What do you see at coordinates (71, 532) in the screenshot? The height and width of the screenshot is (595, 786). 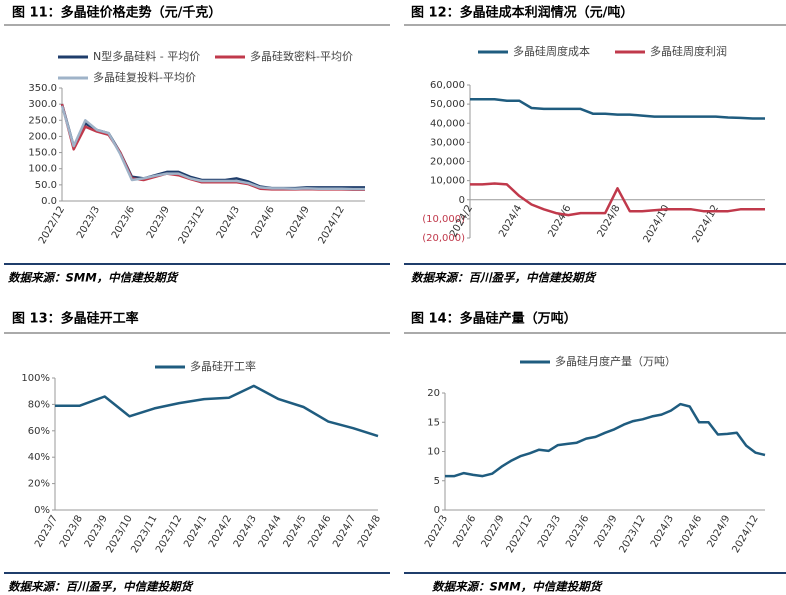 I see `x-tick-label: 2023/8` at bounding box center [71, 532].